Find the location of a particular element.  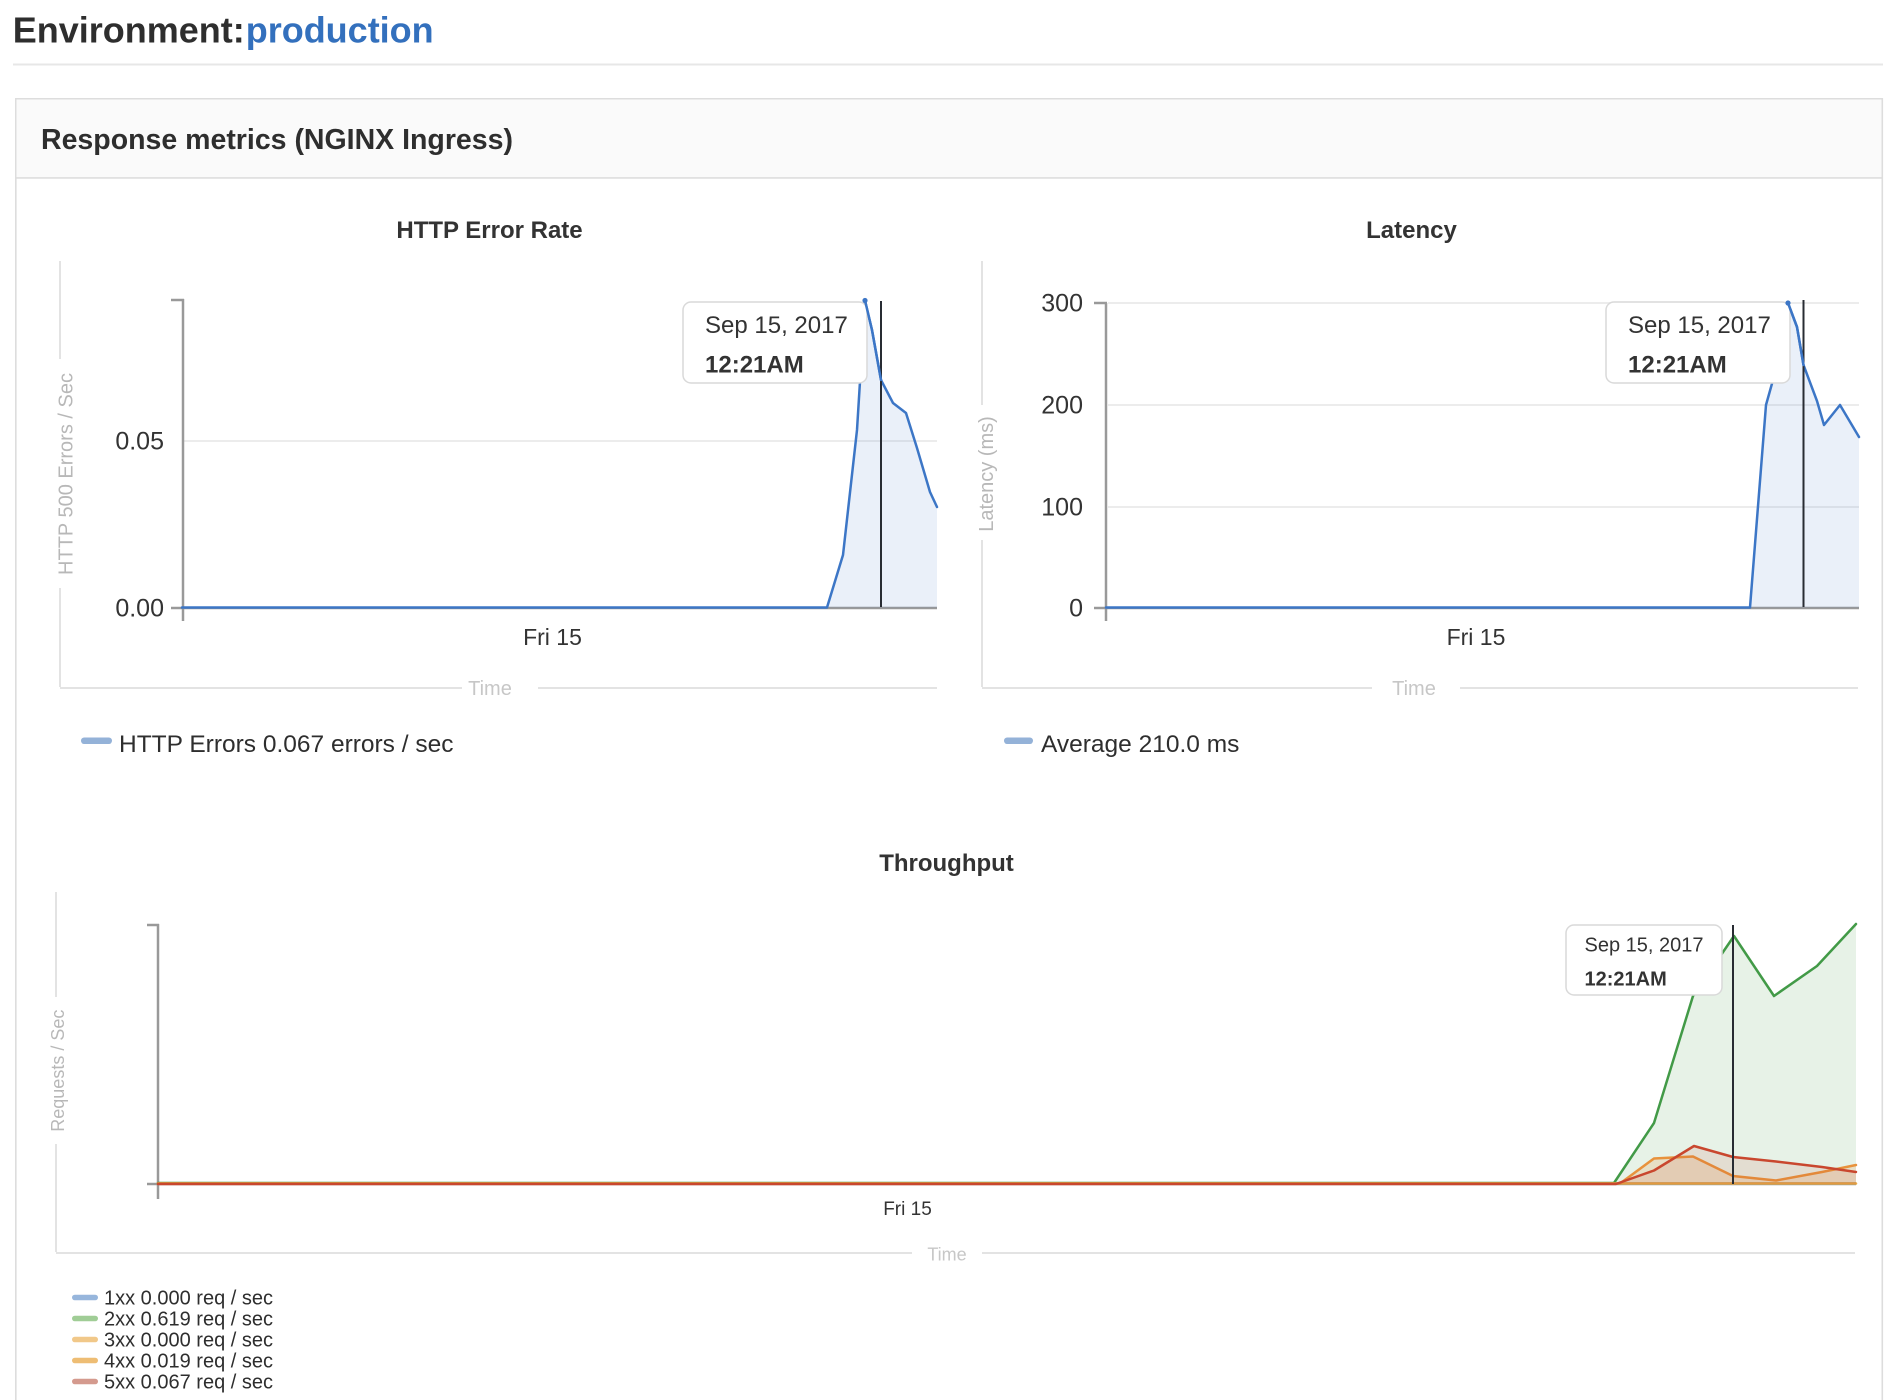

svg-text: 100 is located at coordinates (1062, 508).